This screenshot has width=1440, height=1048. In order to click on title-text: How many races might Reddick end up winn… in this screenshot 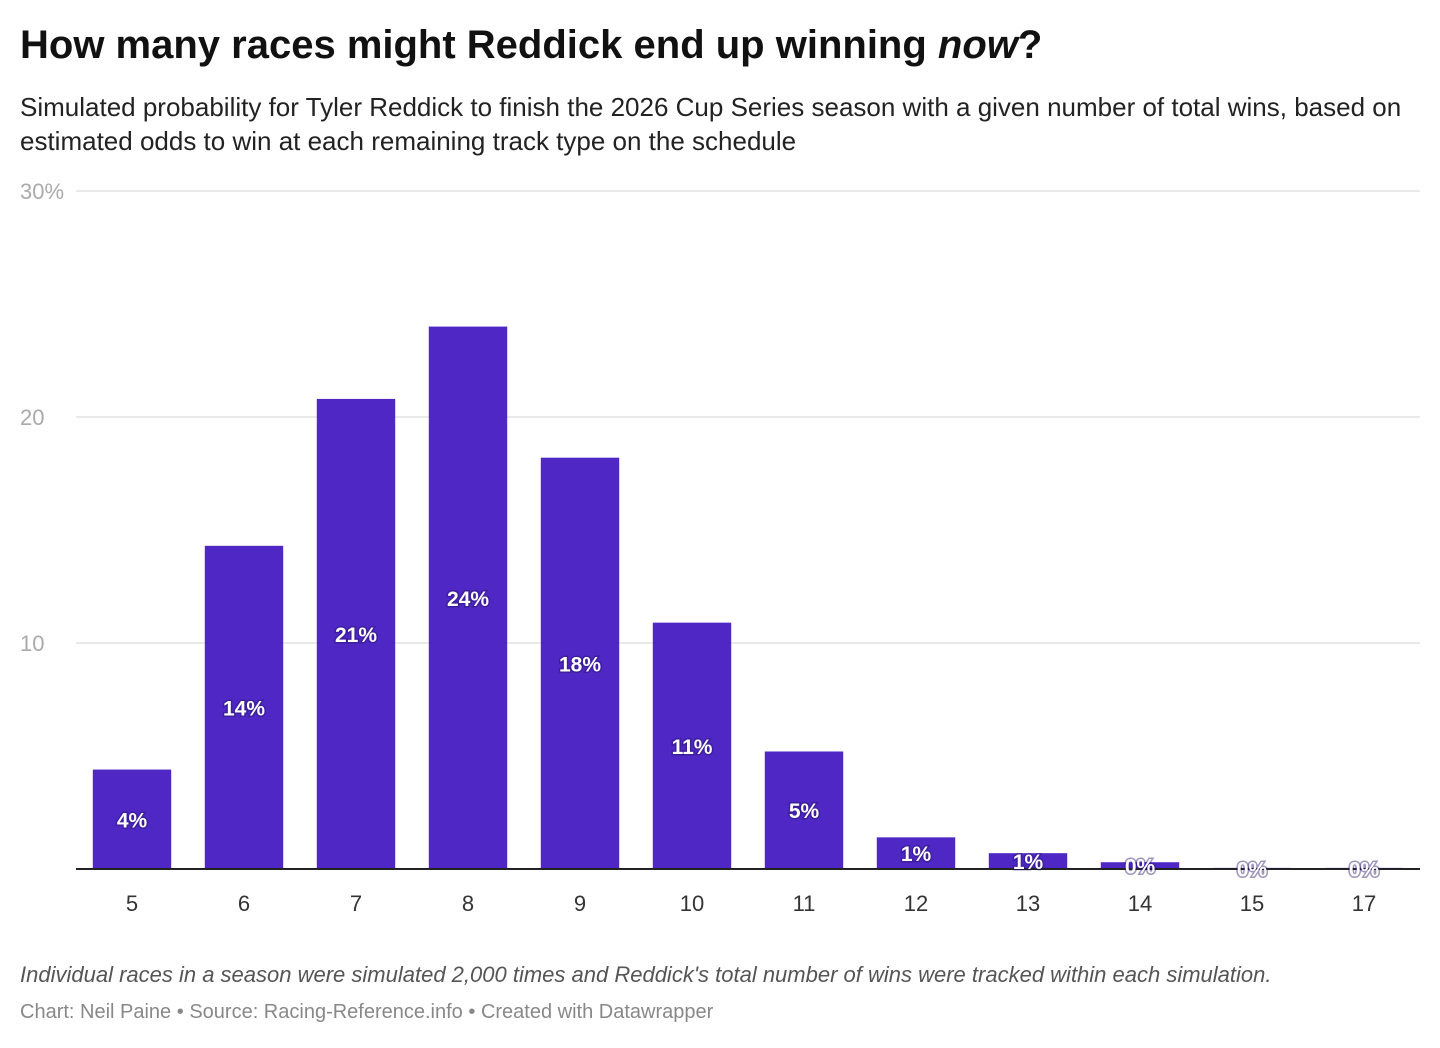, I will do `click(479, 45)`.